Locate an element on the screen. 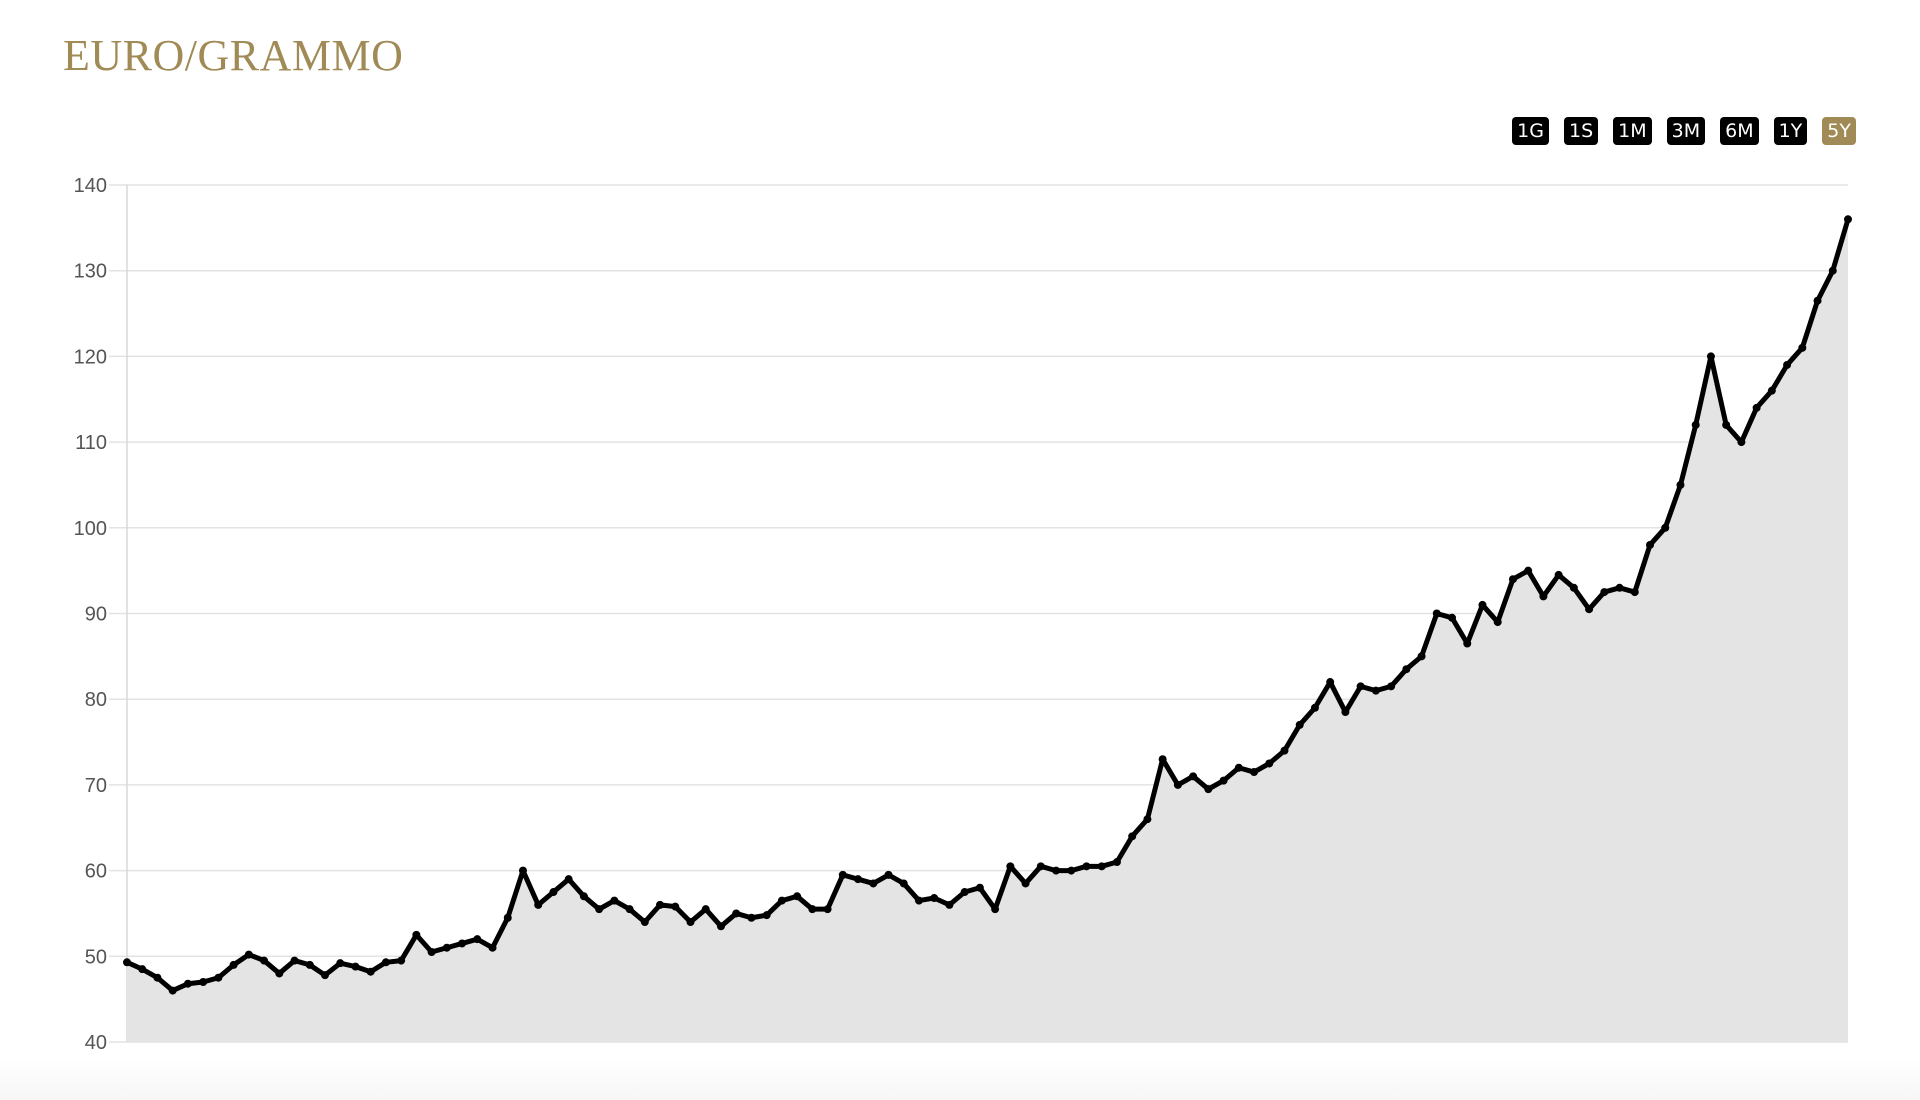 This screenshot has height=1100, width=1920. range-selector: 1G 1S 1M 3M 6M 1Y 5Y is located at coordinates (1684, 131).